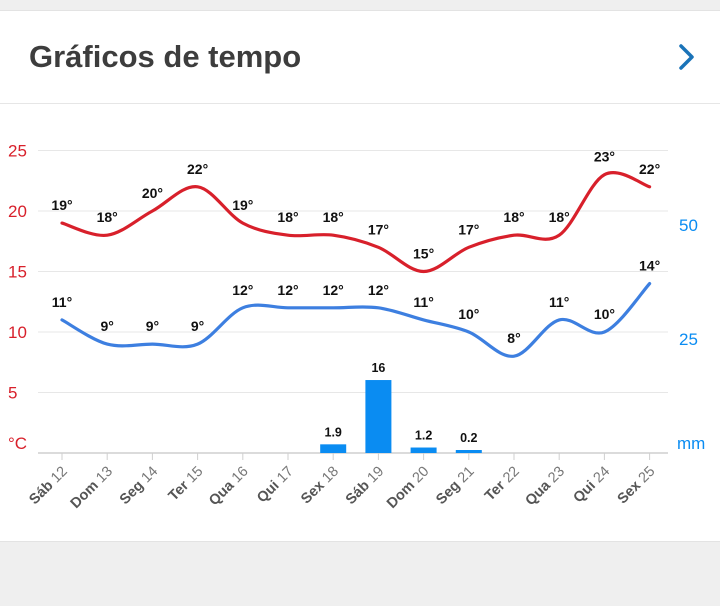  Describe the element at coordinates (17, 332) in the screenshot. I see `temp-tick-label: 10` at that location.